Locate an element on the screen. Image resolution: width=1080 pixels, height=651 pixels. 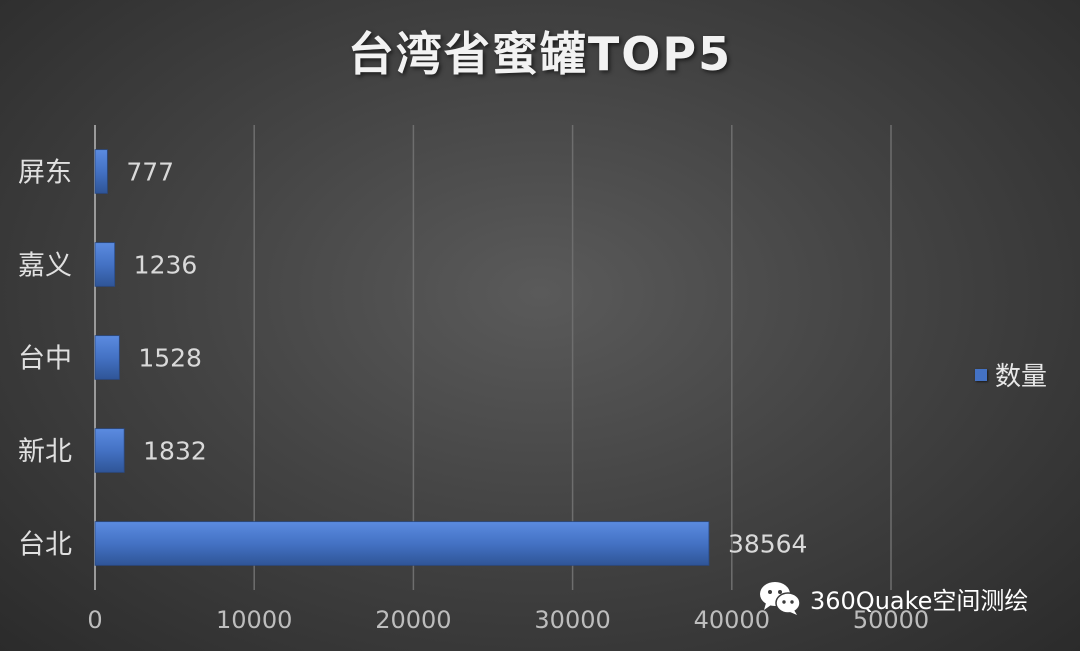
watermark: 360Quake空间测绘 is located at coordinates (893, 598).